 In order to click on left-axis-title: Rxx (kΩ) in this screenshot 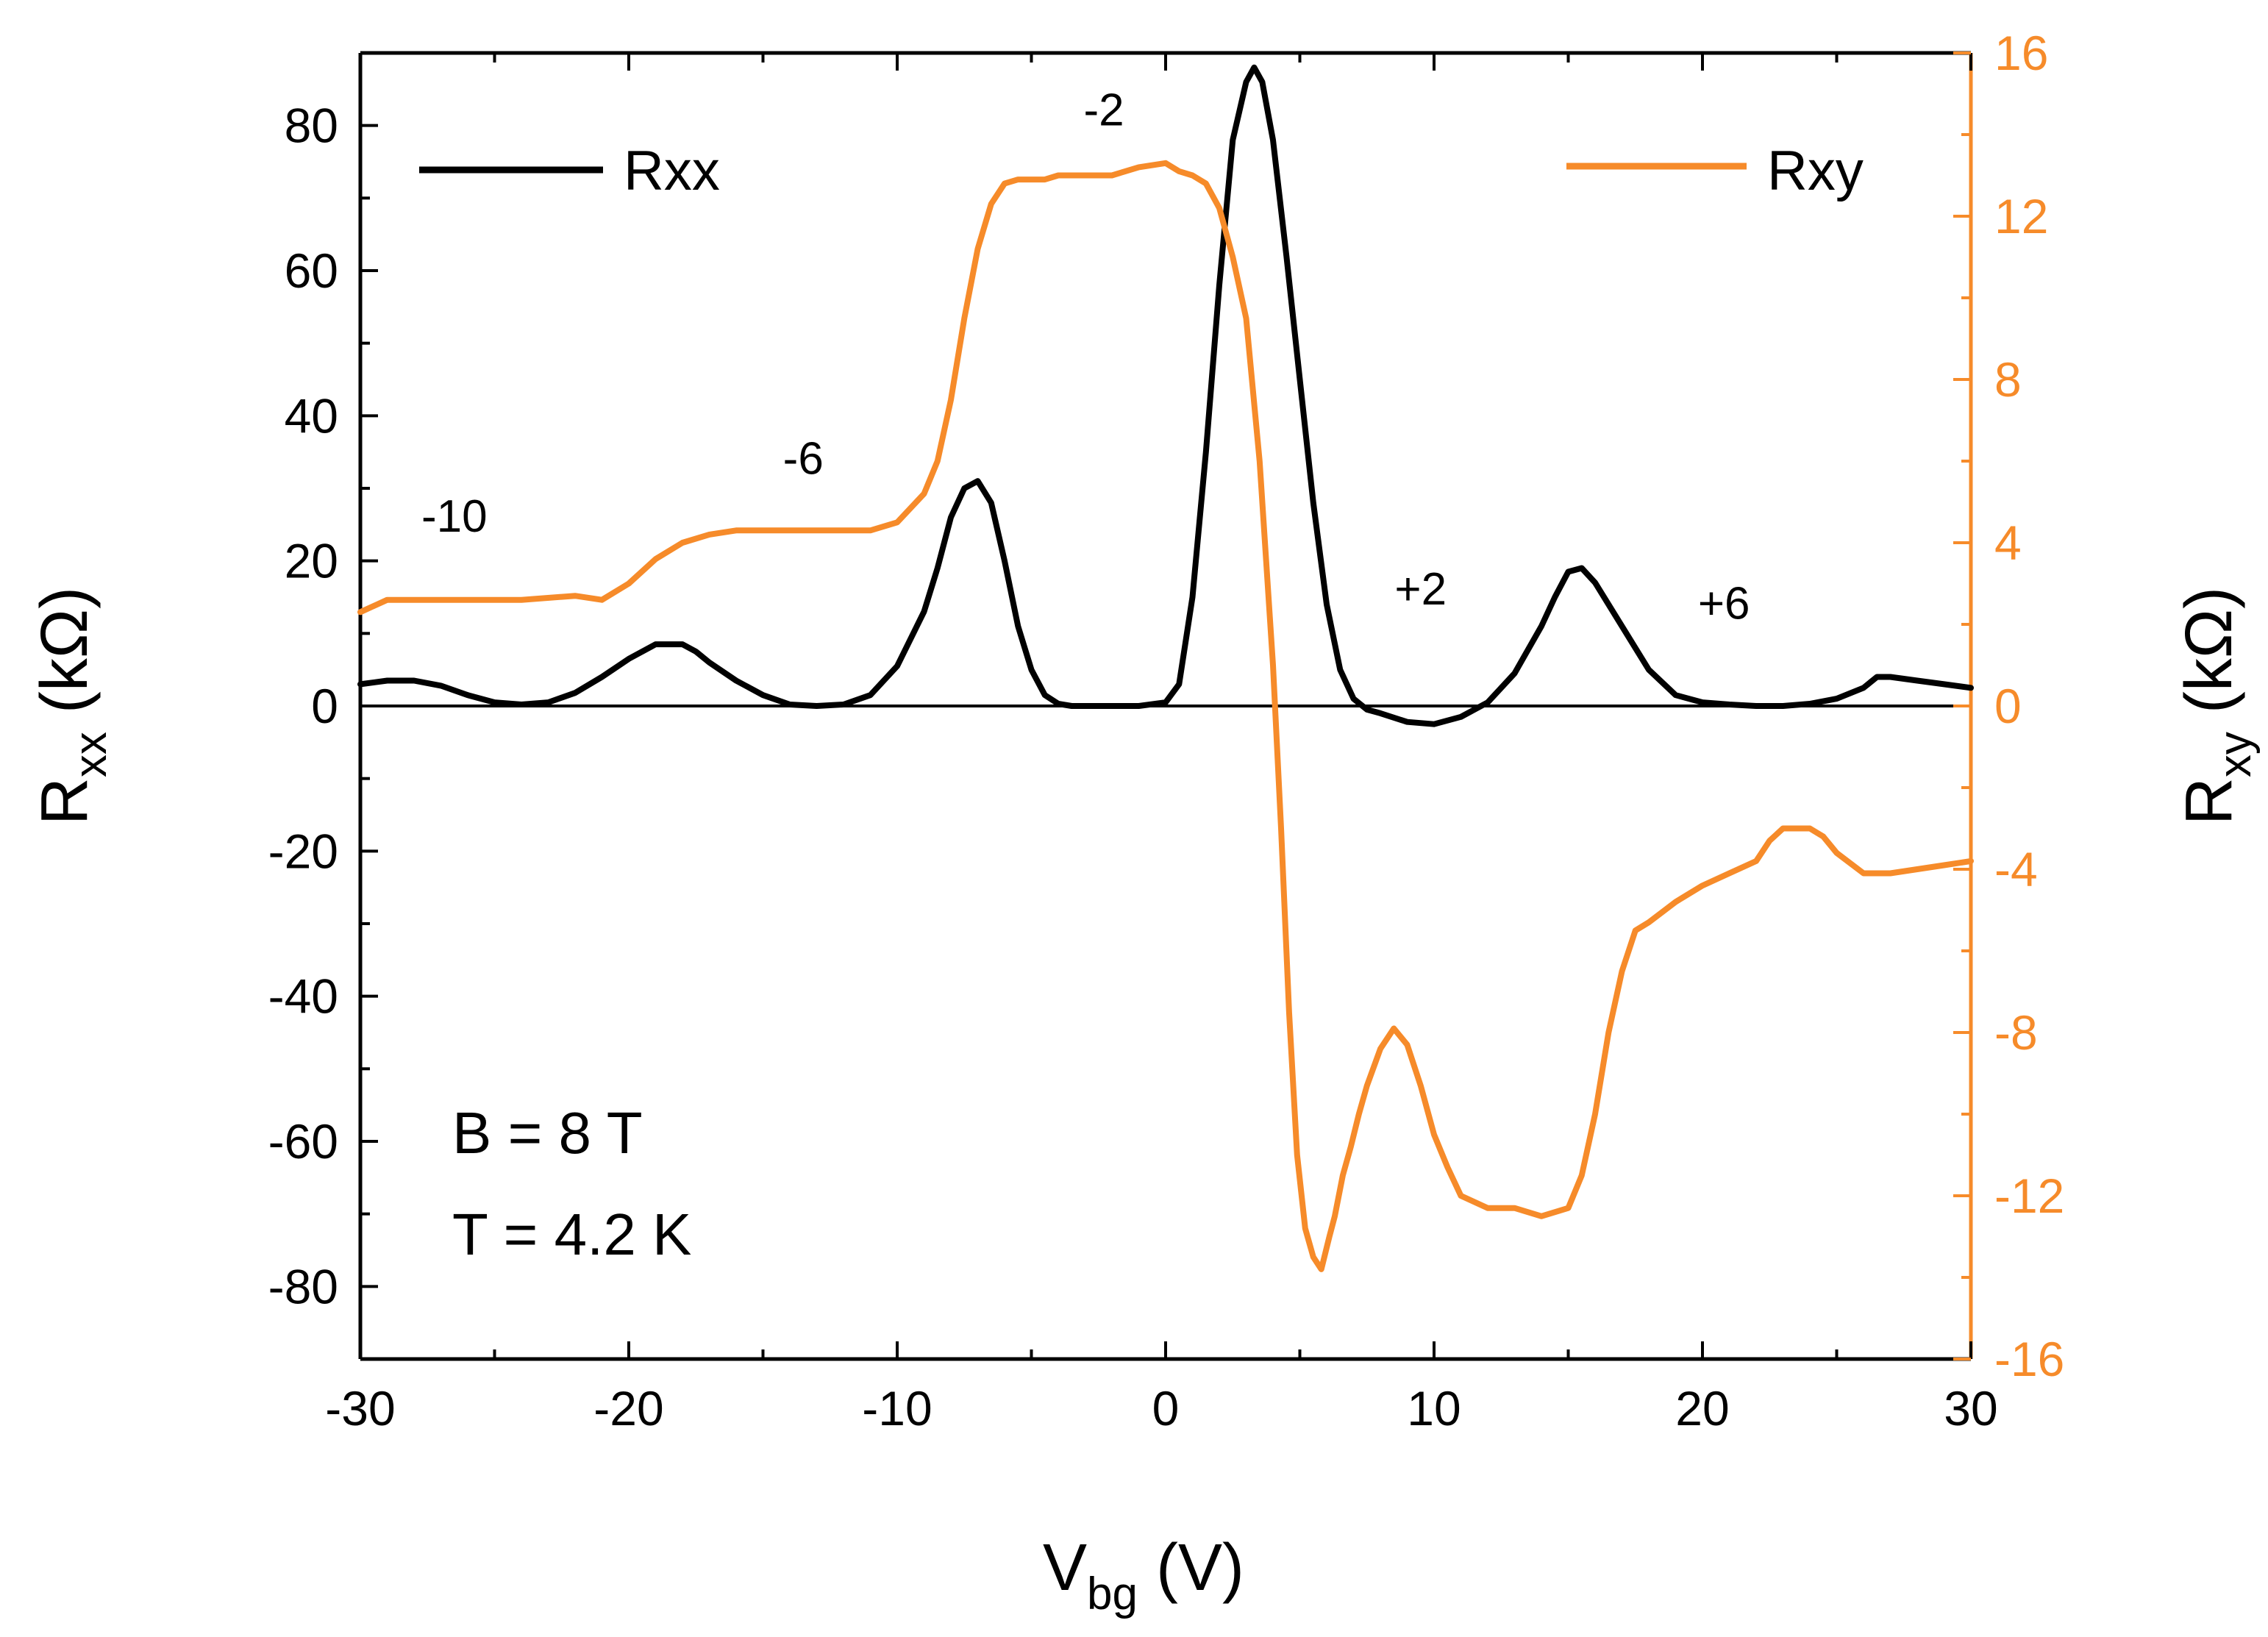, I will do `click(72, 706)`.